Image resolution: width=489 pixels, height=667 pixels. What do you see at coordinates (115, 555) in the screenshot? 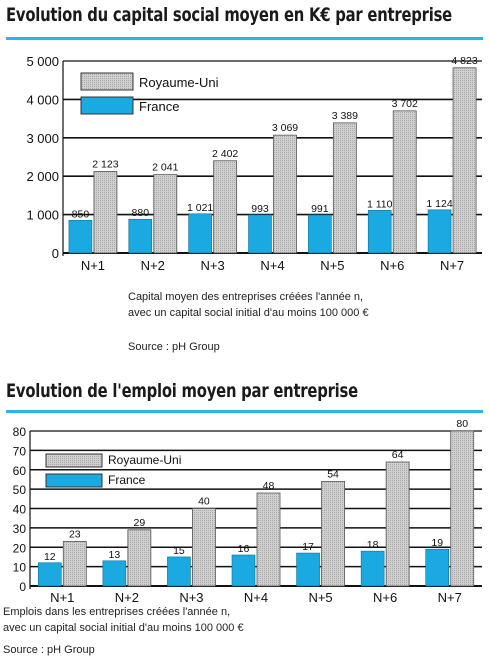
I see `chart2-value-label-france: 13` at bounding box center [115, 555].